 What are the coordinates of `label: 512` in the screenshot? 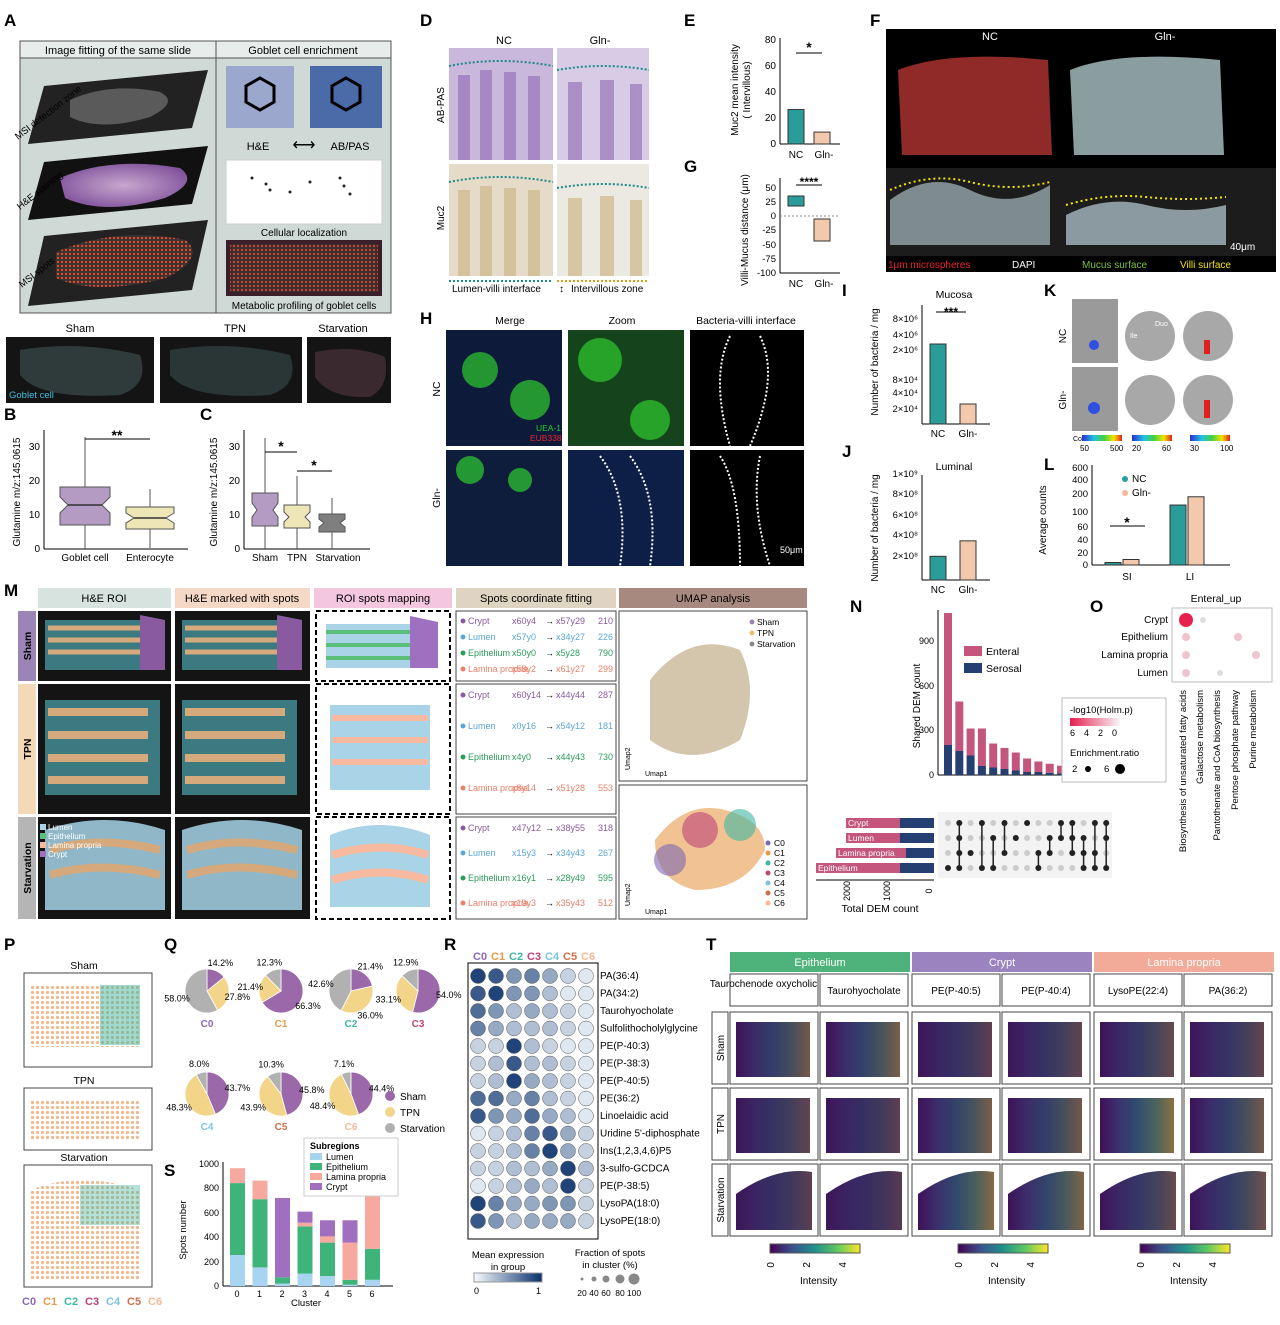 It's located at (605, 903).